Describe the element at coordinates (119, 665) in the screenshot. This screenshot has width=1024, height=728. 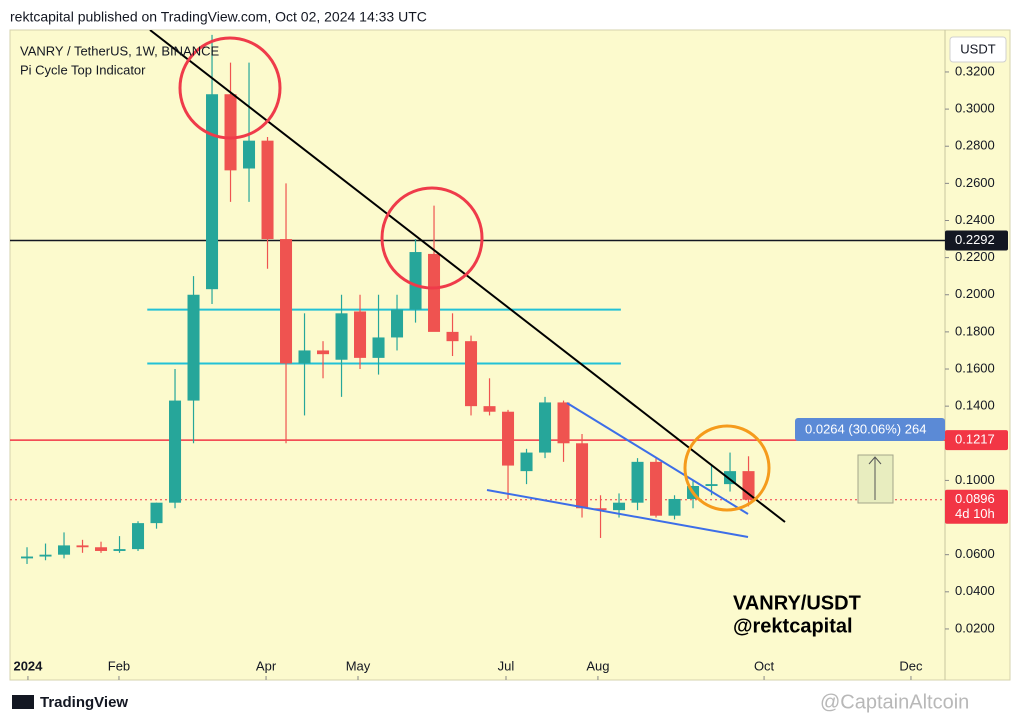
I see `x-tick-label: Feb` at that location.